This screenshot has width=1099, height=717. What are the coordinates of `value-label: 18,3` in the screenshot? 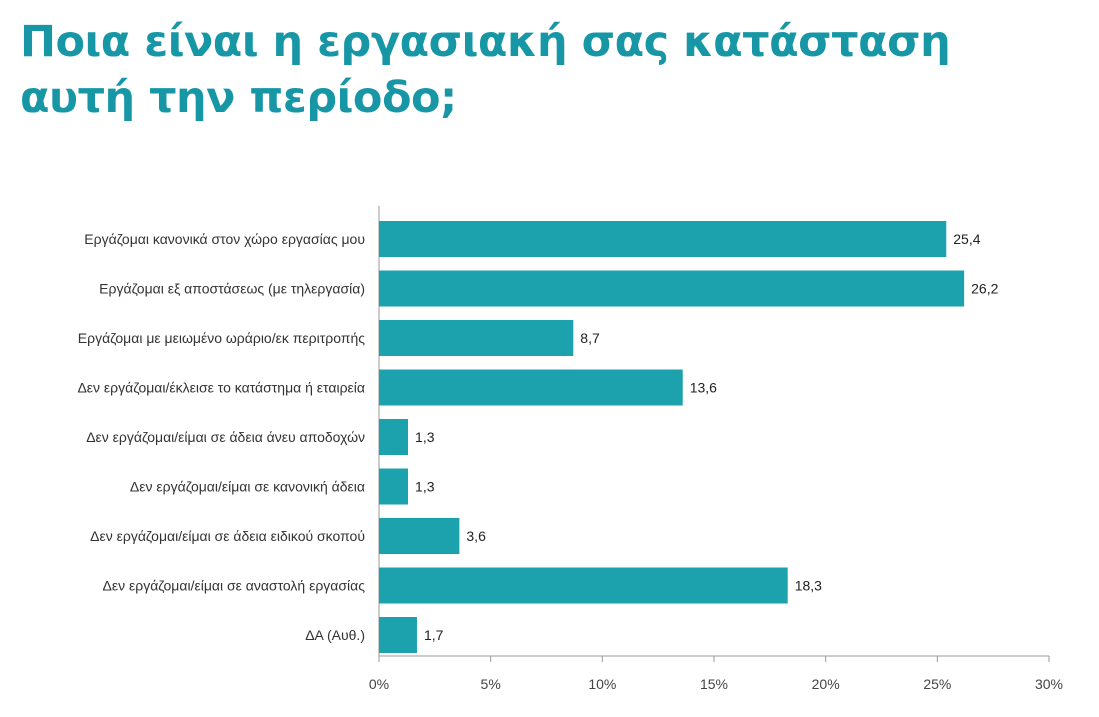 It's located at (808, 586).